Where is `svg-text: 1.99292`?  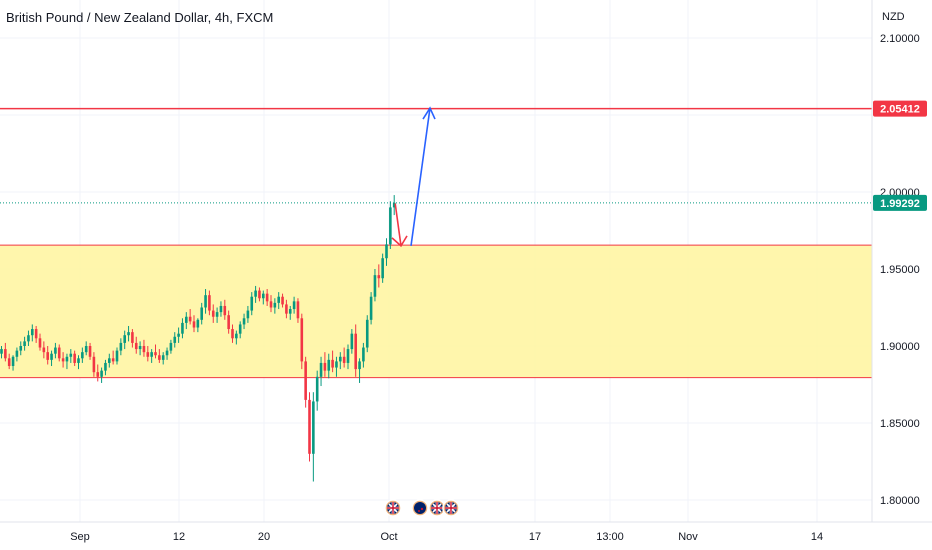
svg-text: 1.99292 is located at coordinates (900, 204).